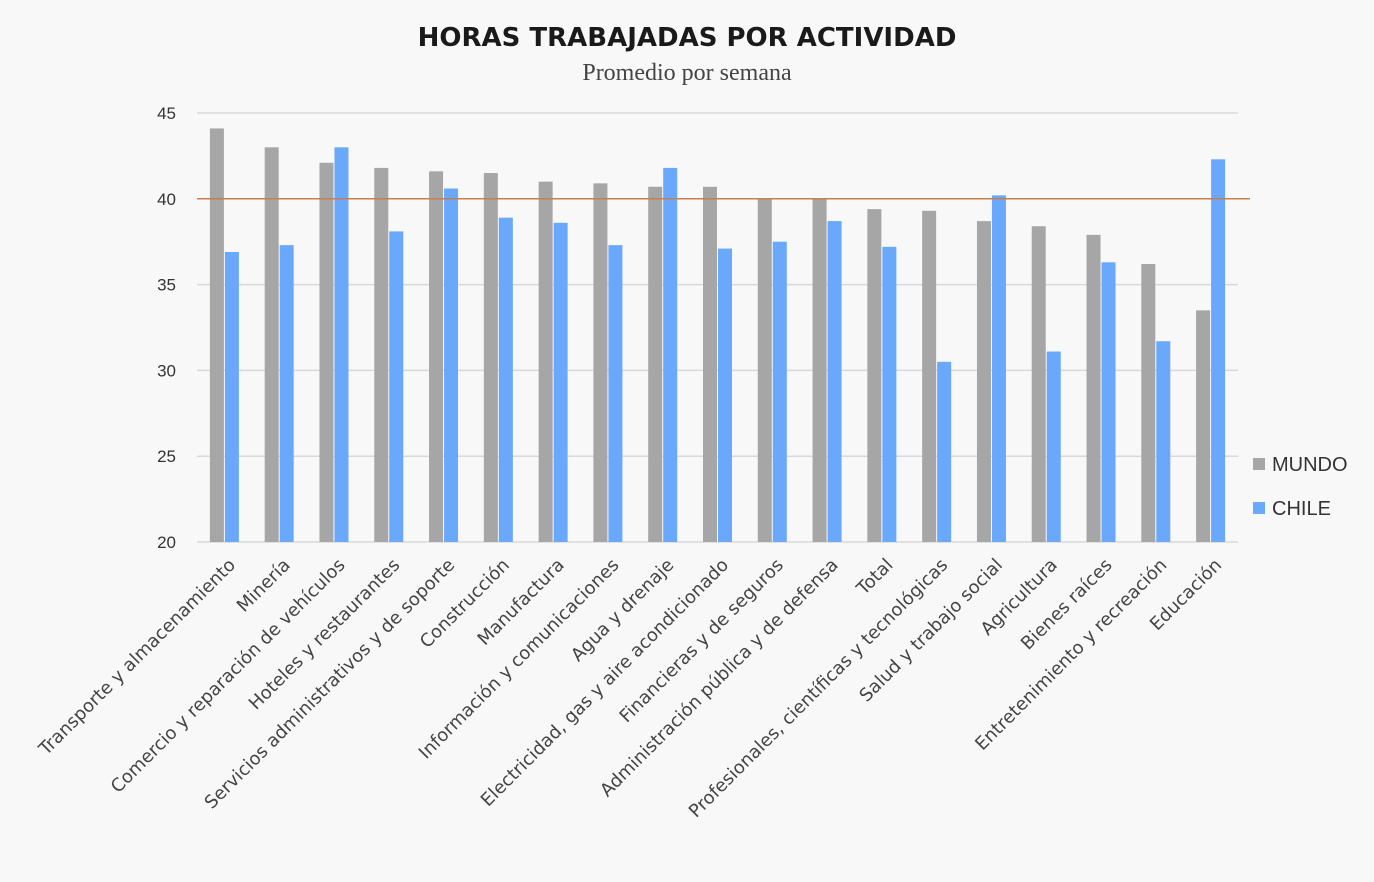 The width and height of the screenshot is (1374, 882). What do you see at coordinates (1310, 465) in the screenshot?
I see `legend-label-mundo: MUNDO` at bounding box center [1310, 465].